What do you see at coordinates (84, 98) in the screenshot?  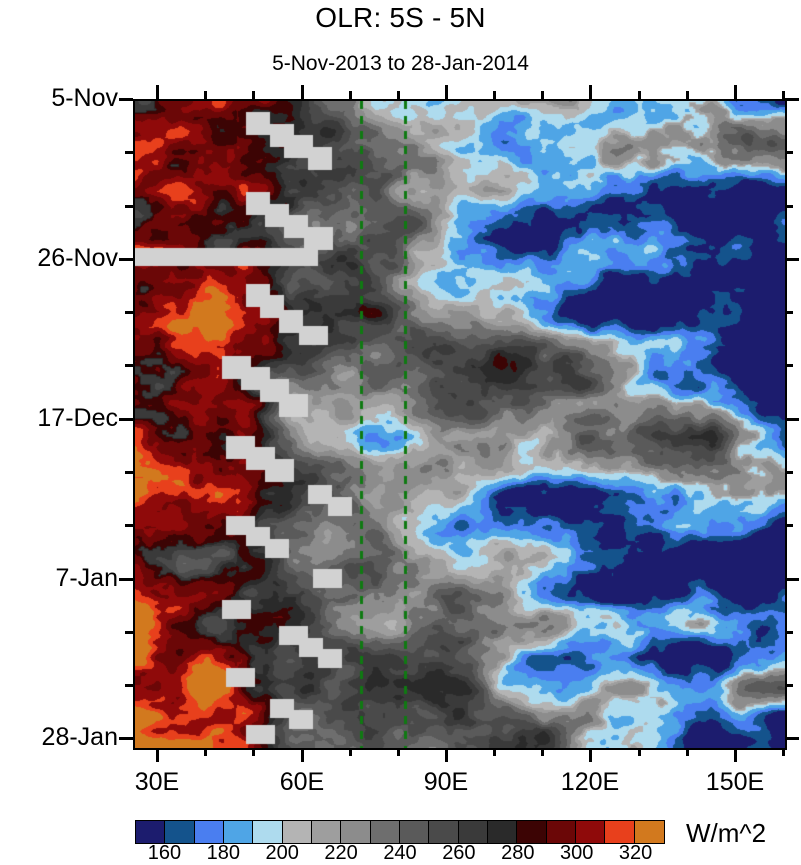 I see `y-axis-label: 5-Nov` at bounding box center [84, 98].